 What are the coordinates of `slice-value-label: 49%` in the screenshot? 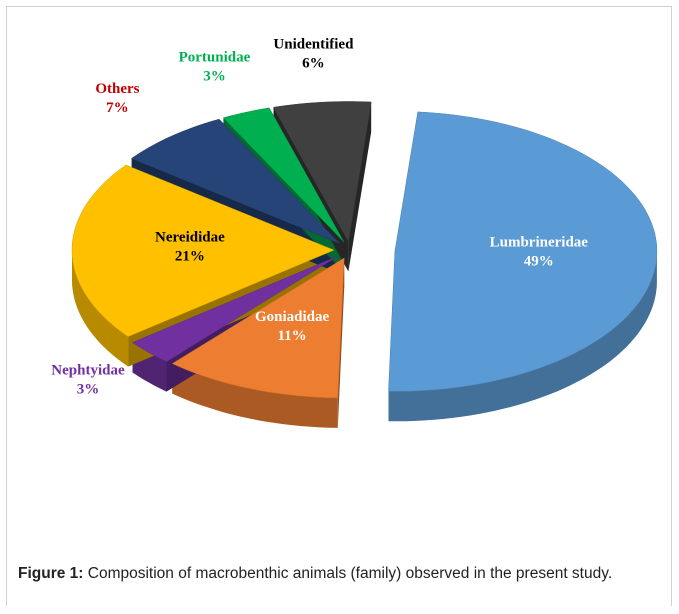 It's located at (539, 262).